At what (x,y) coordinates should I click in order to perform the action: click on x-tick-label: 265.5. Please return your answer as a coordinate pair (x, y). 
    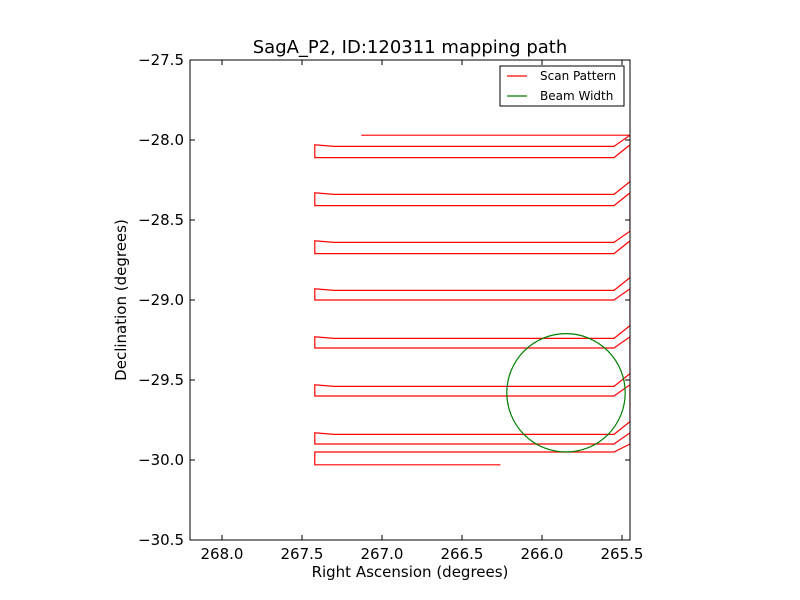
    Looking at the image, I should click on (622, 554).